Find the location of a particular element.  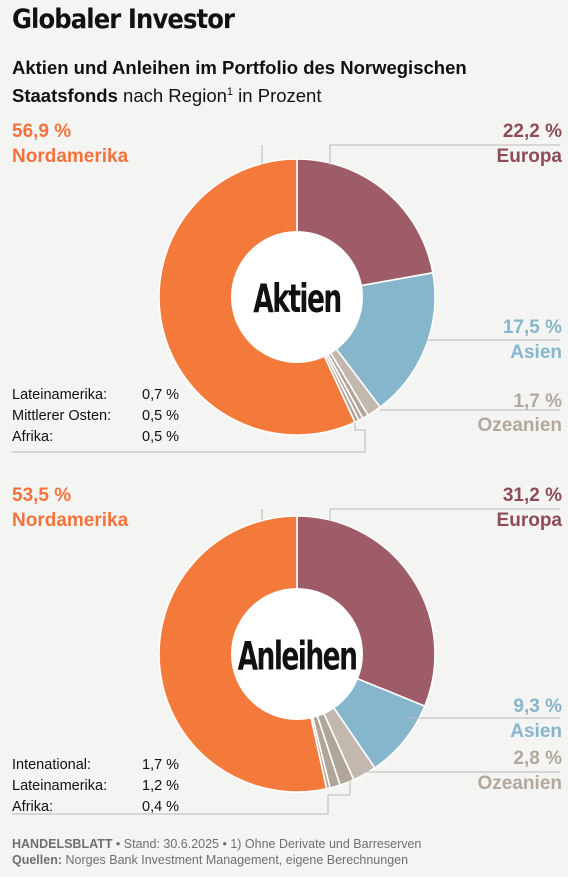

small-row: Mittlerer Osten: 0,5 % is located at coordinates (102, 416).